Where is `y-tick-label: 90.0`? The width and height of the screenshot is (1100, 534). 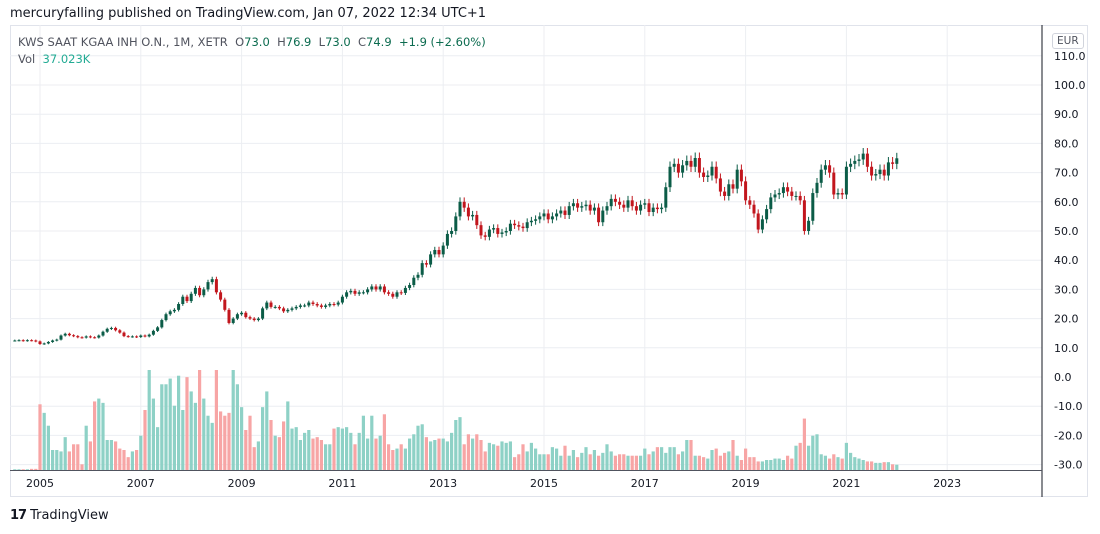
y-tick-label: 90.0 is located at coordinates (1066, 114).